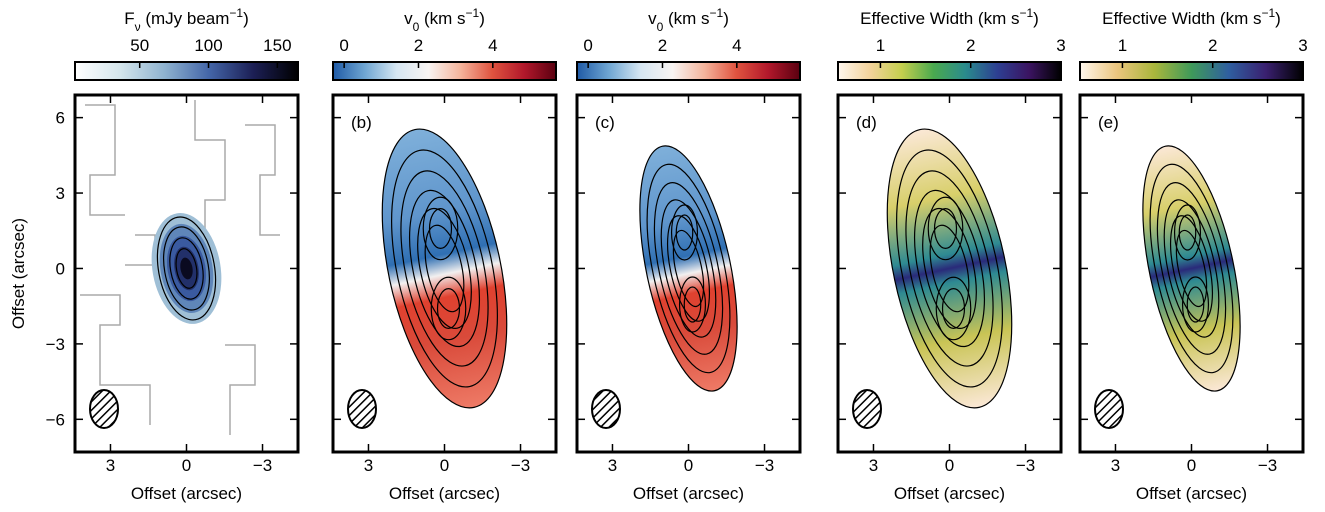 The width and height of the screenshot is (1325, 512). I want to click on y-axis-label: Offset (arcsec), so click(18, 273).